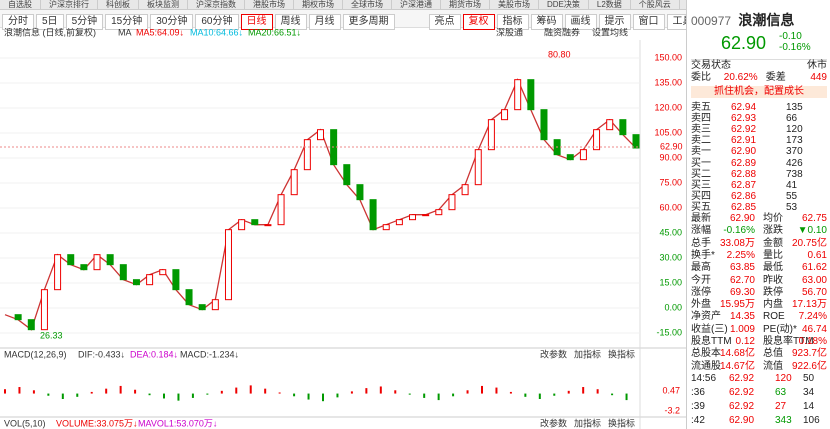  What do you see at coordinates (759, 186) in the screenshot?
I see `bid-row: 买三 62.87 41` at bounding box center [759, 186].